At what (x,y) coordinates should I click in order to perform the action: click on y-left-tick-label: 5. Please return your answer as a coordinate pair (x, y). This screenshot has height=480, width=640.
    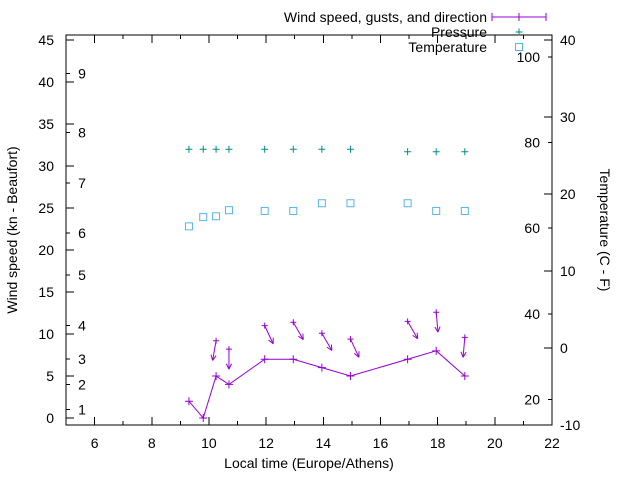
    Looking at the image, I should click on (50, 376).